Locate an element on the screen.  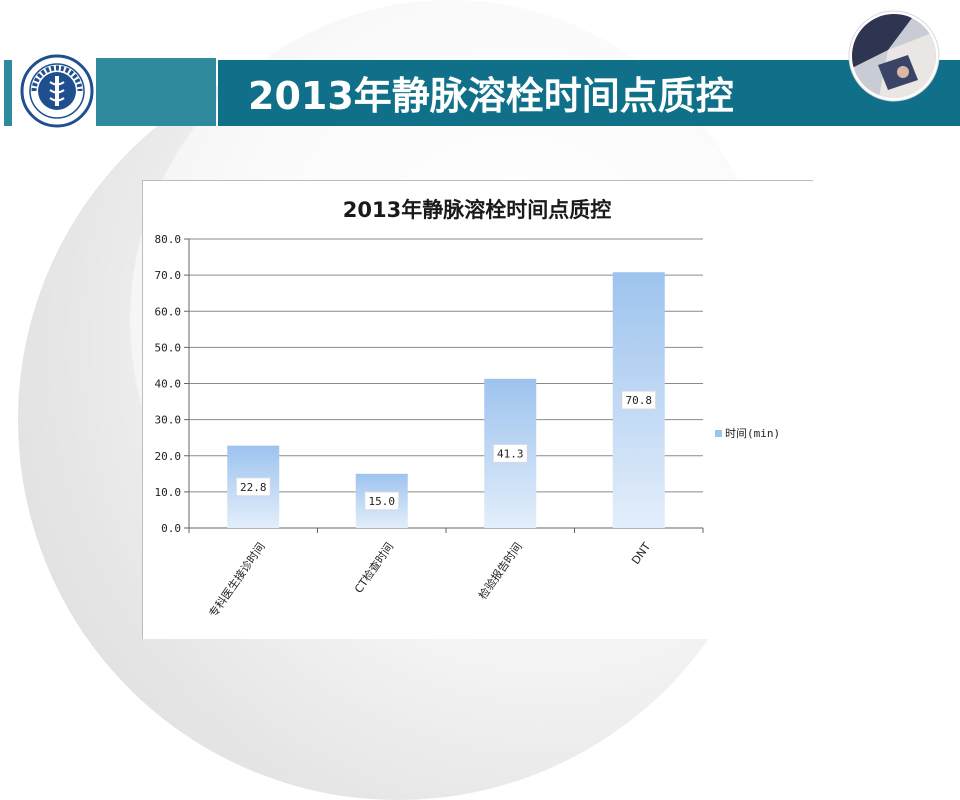
y-tick-label: 70.0 is located at coordinates (168, 275).